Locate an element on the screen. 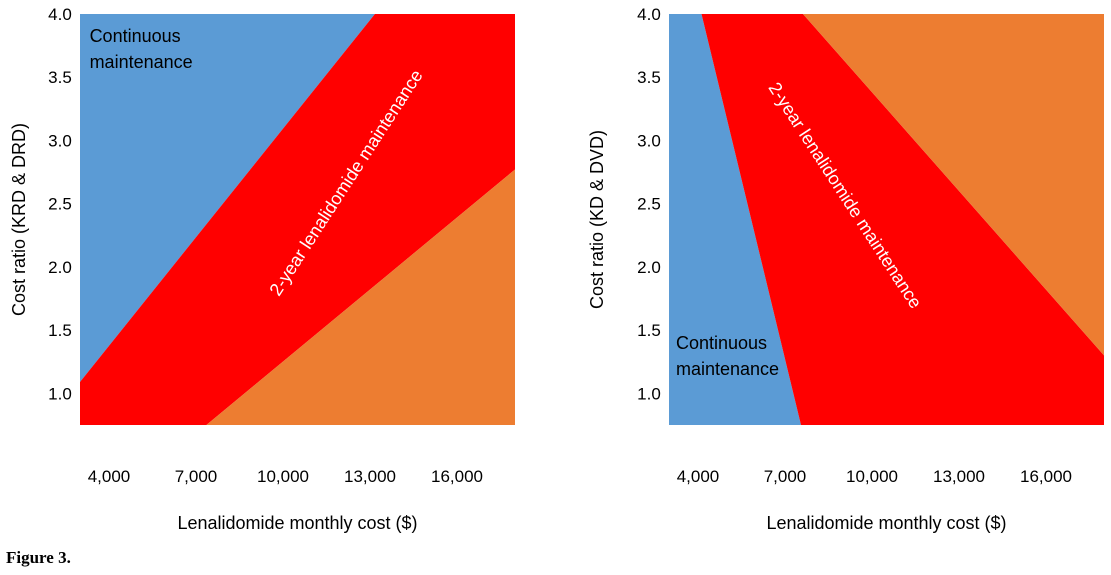  right-x-tick-label: 16,000 is located at coordinates (1046, 476).